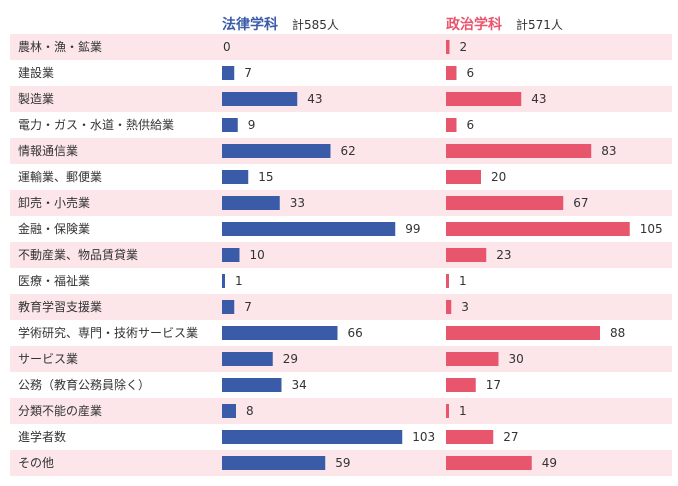 The image size is (678, 486). What do you see at coordinates (252, 125) in the screenshot?
I see `value-label-law: 9` at bounding box center [252, 125].